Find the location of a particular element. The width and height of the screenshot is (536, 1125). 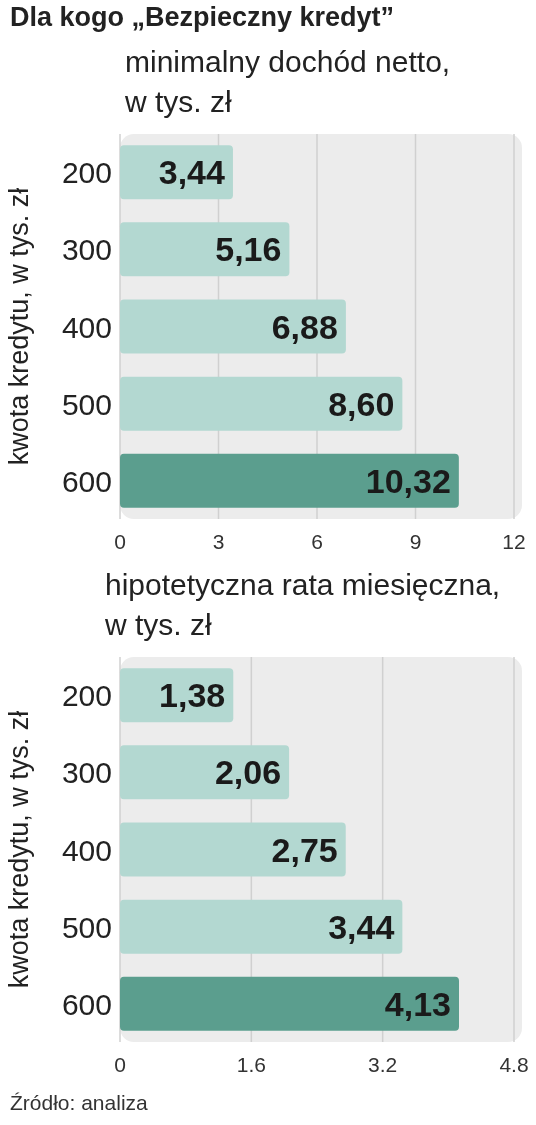

chart-subtitle: hipotetyczna rata miesięczna, w tys. zł is located at coordinates (302, 604).